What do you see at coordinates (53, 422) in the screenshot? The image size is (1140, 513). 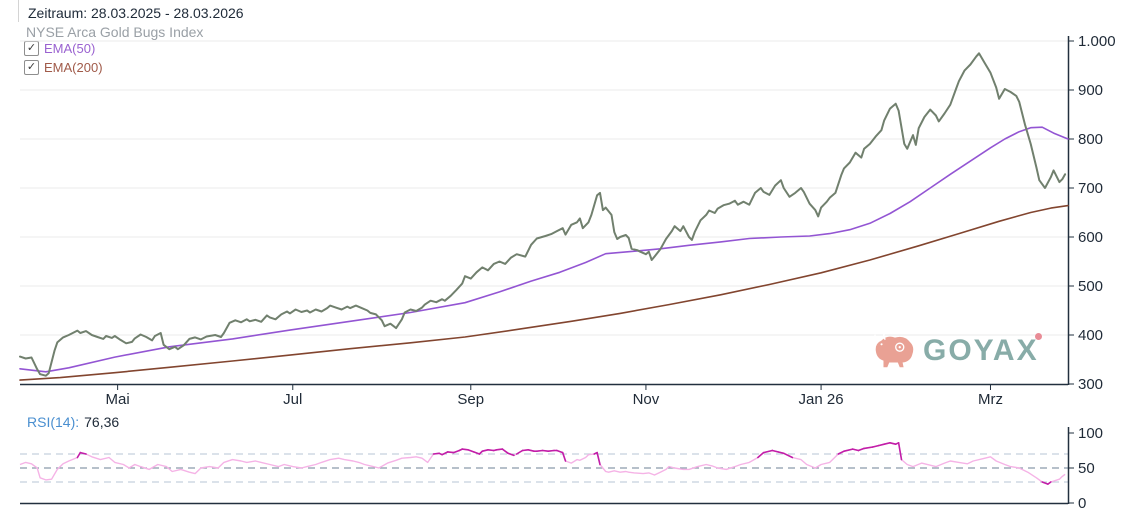 I see `rsi-label: RSI(14):` at bounding box center [53, 422].